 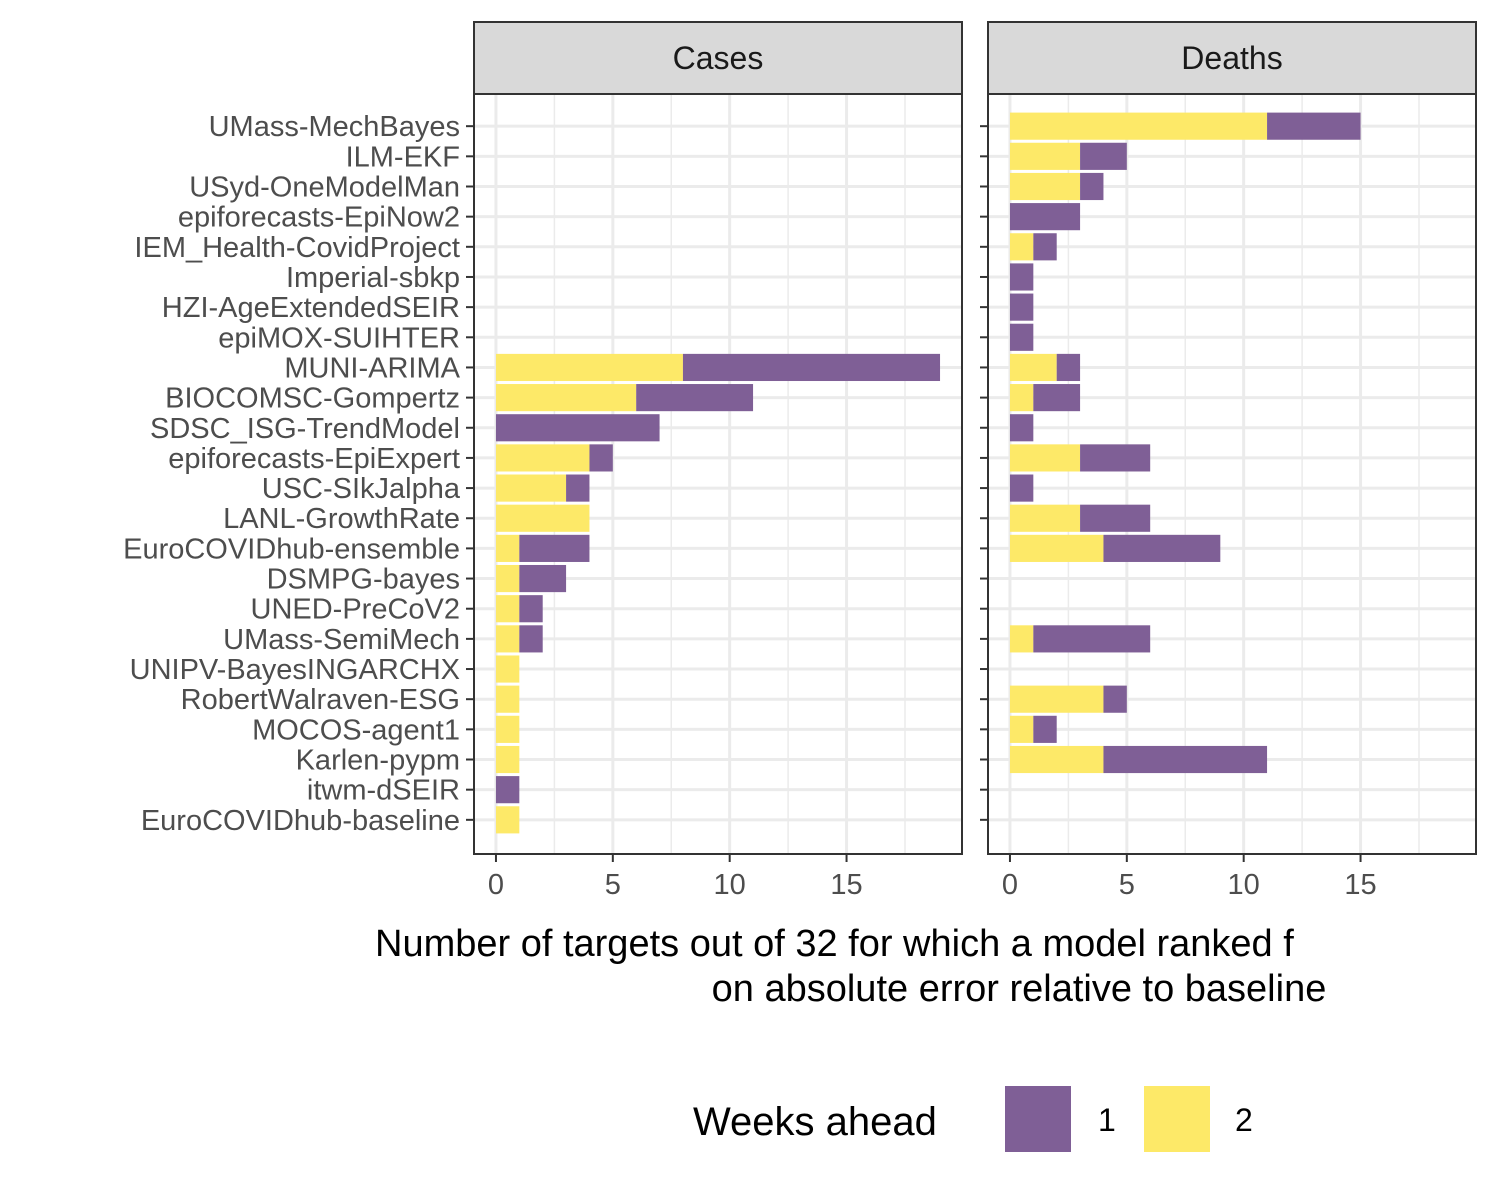 What do you see at coordinates (1244, 1120) in the screenshot?
I see `legend-label-2: 2` at bounding box center [1244, 1120].